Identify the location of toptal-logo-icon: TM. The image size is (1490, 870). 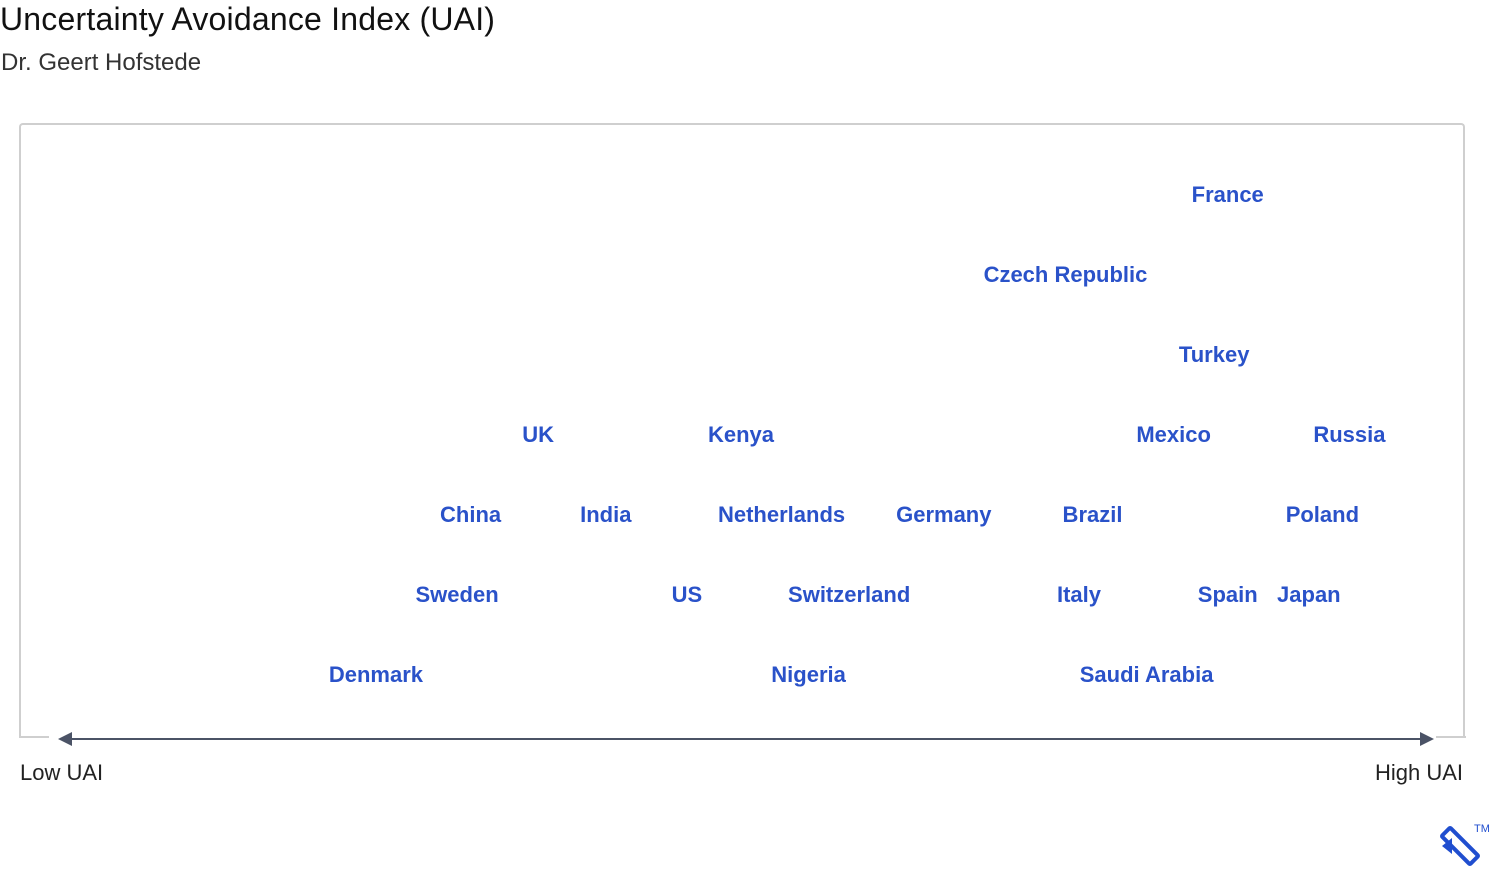
(1465, 844).